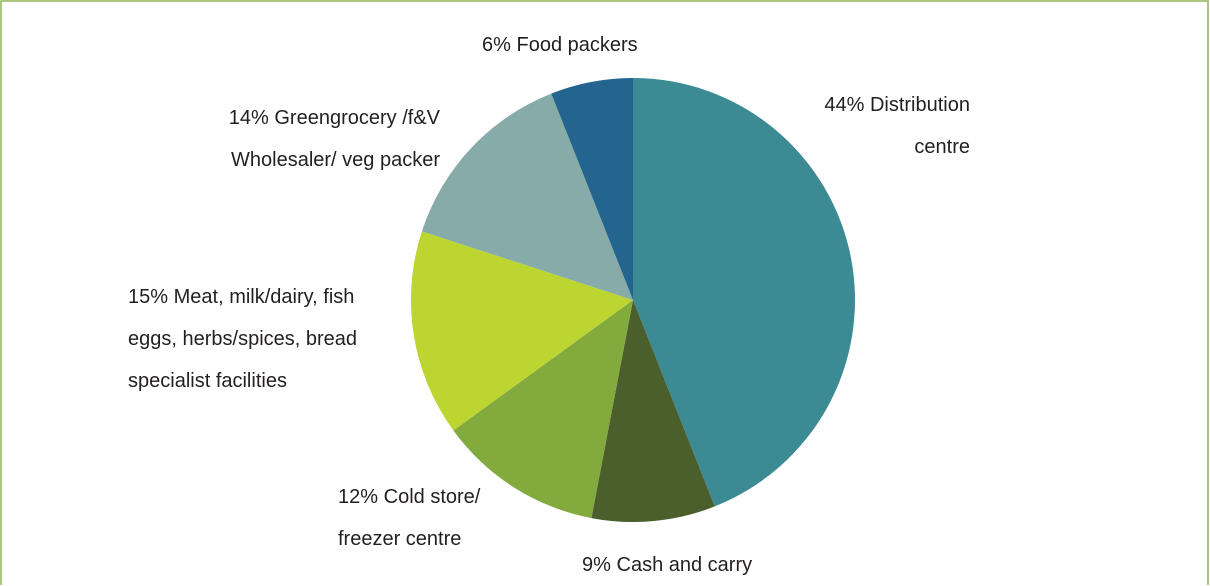 This screenshot has height=586, width=1210. Describe the element at coordinates (248, 118) in the screenshot. I see `value-label: 14%` at that location.